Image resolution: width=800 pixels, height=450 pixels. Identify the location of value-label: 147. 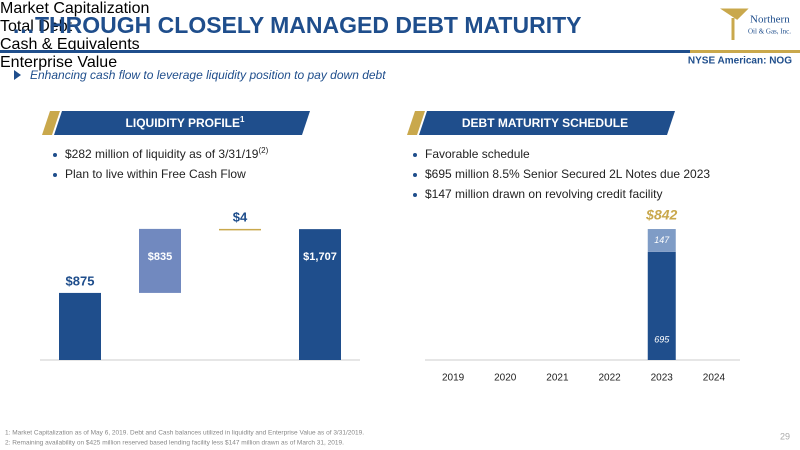
(662, 240).